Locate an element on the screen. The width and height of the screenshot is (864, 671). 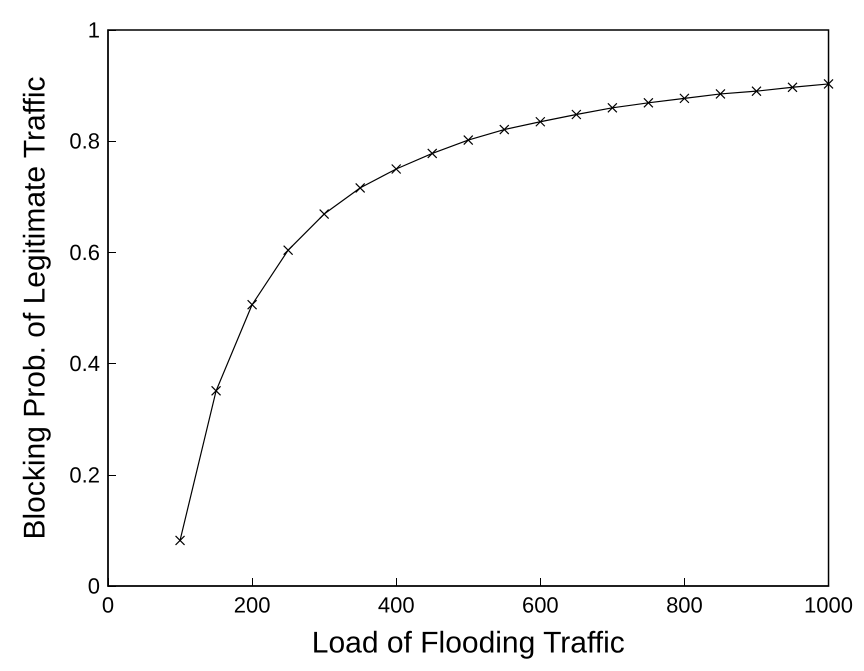
y-tick-label: 0.4 is located at coordinates (84, 363).